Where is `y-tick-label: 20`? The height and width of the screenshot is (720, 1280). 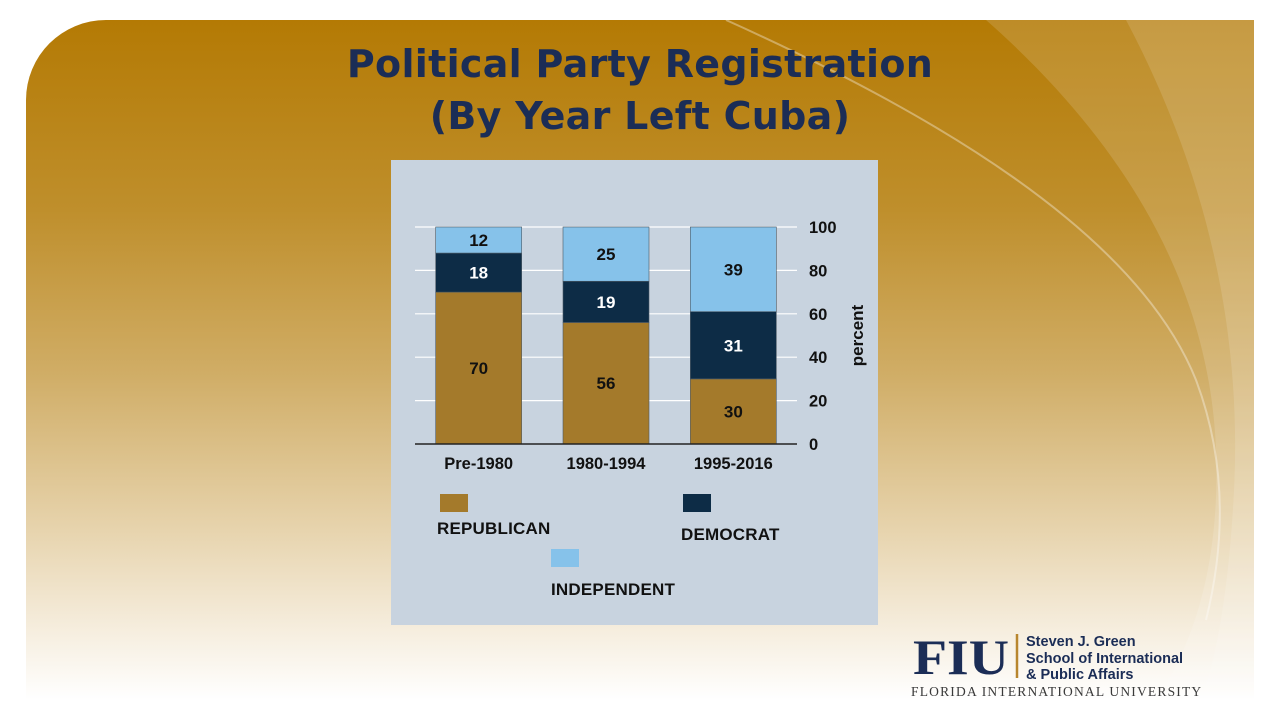 y-tick-label: 20 is located at coordinates (818, 402).